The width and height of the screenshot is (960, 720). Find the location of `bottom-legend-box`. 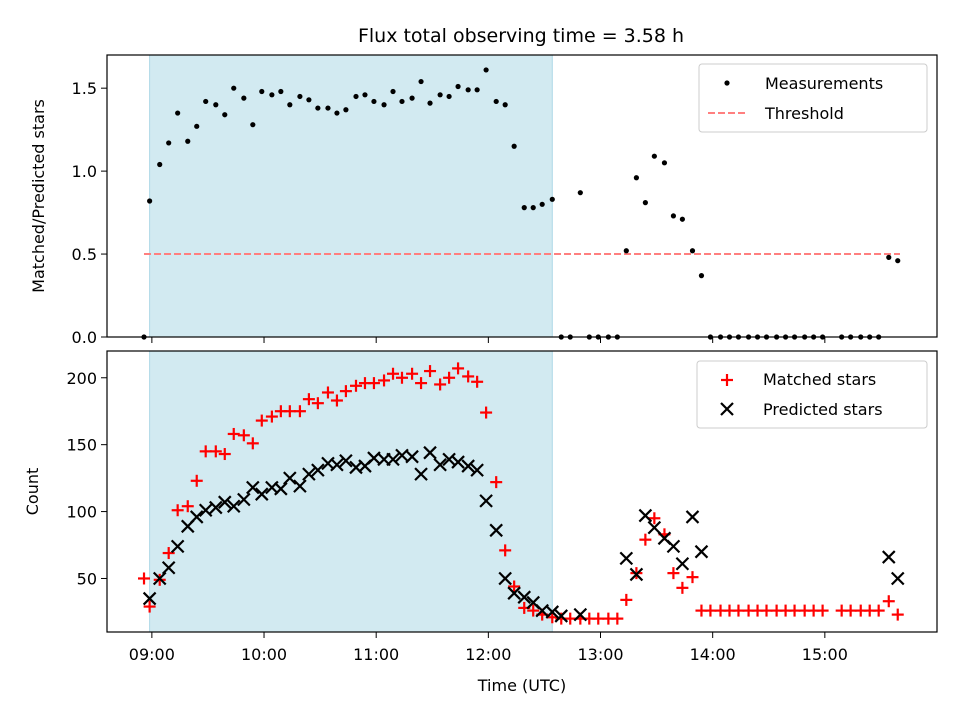

bottom-legend-box is located at coordinates (812, 394).